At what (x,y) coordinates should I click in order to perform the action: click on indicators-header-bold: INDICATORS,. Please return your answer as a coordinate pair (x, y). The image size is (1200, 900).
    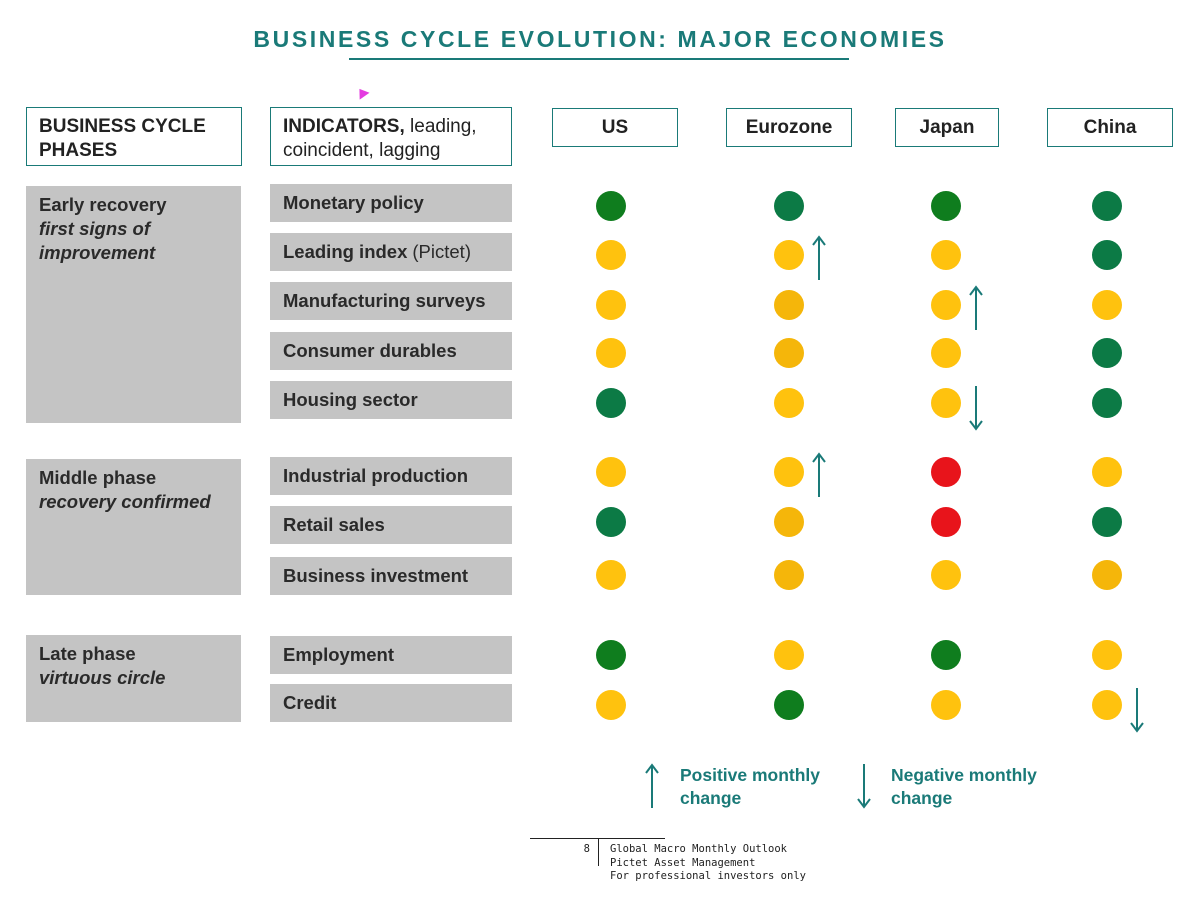
    Looking at the image, I should click on (344, 126).